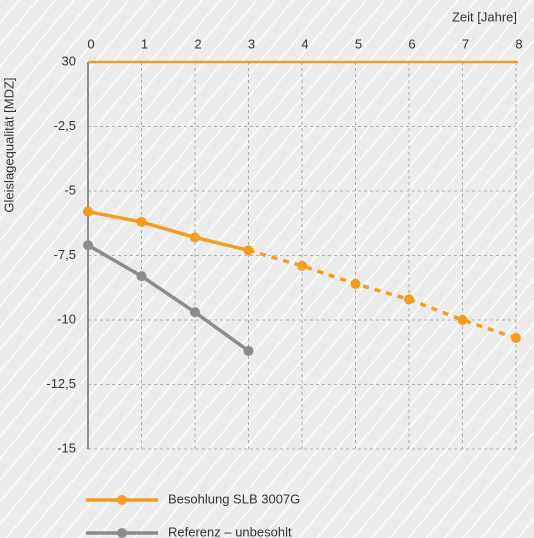 This screenshot has width=534, height=538. What do you see at coordinates (465, 43) in the screenshot?
I see `x-tick-label: 7` at bounding box center [465, 43].